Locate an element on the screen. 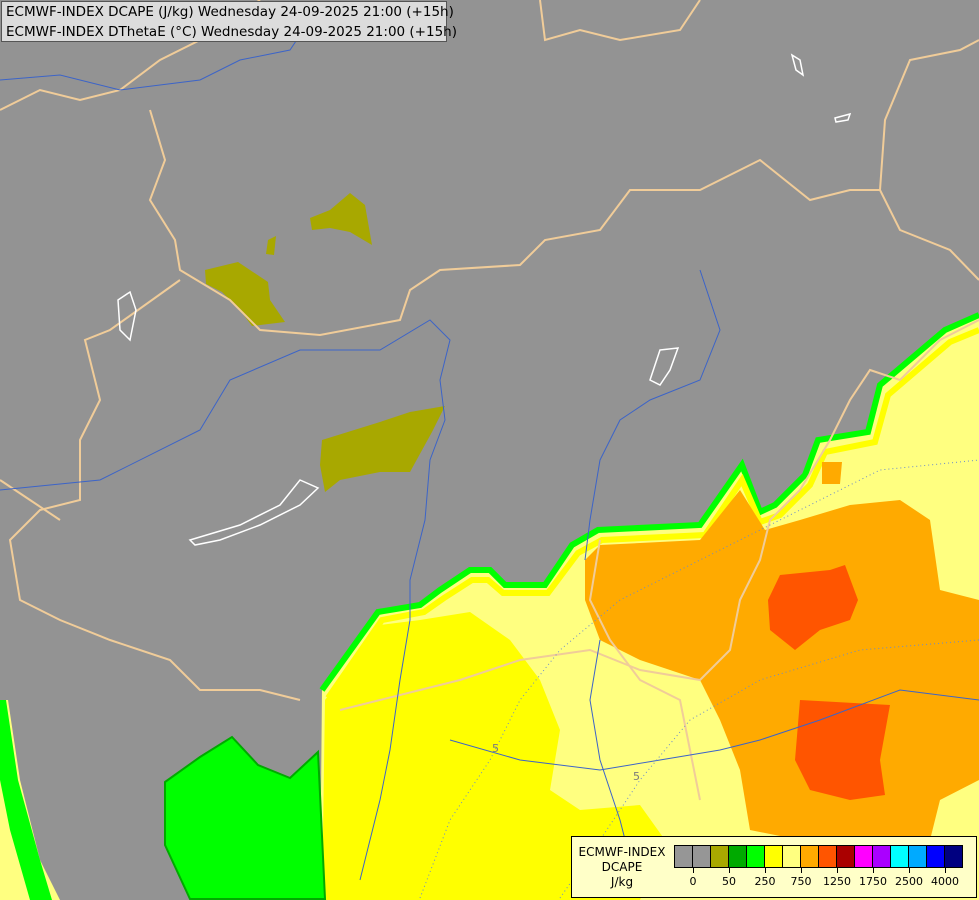 This screenshot has height=900, width=979. legend-unit: J/kg is located at coordinates (622, 882).